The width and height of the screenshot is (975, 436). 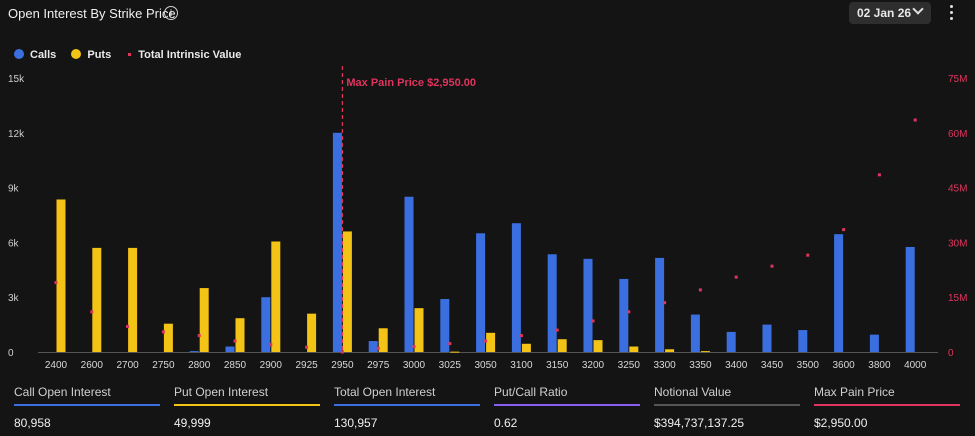 I want to click on y-left-tick-label: 3k, so click(x=14, y=298).